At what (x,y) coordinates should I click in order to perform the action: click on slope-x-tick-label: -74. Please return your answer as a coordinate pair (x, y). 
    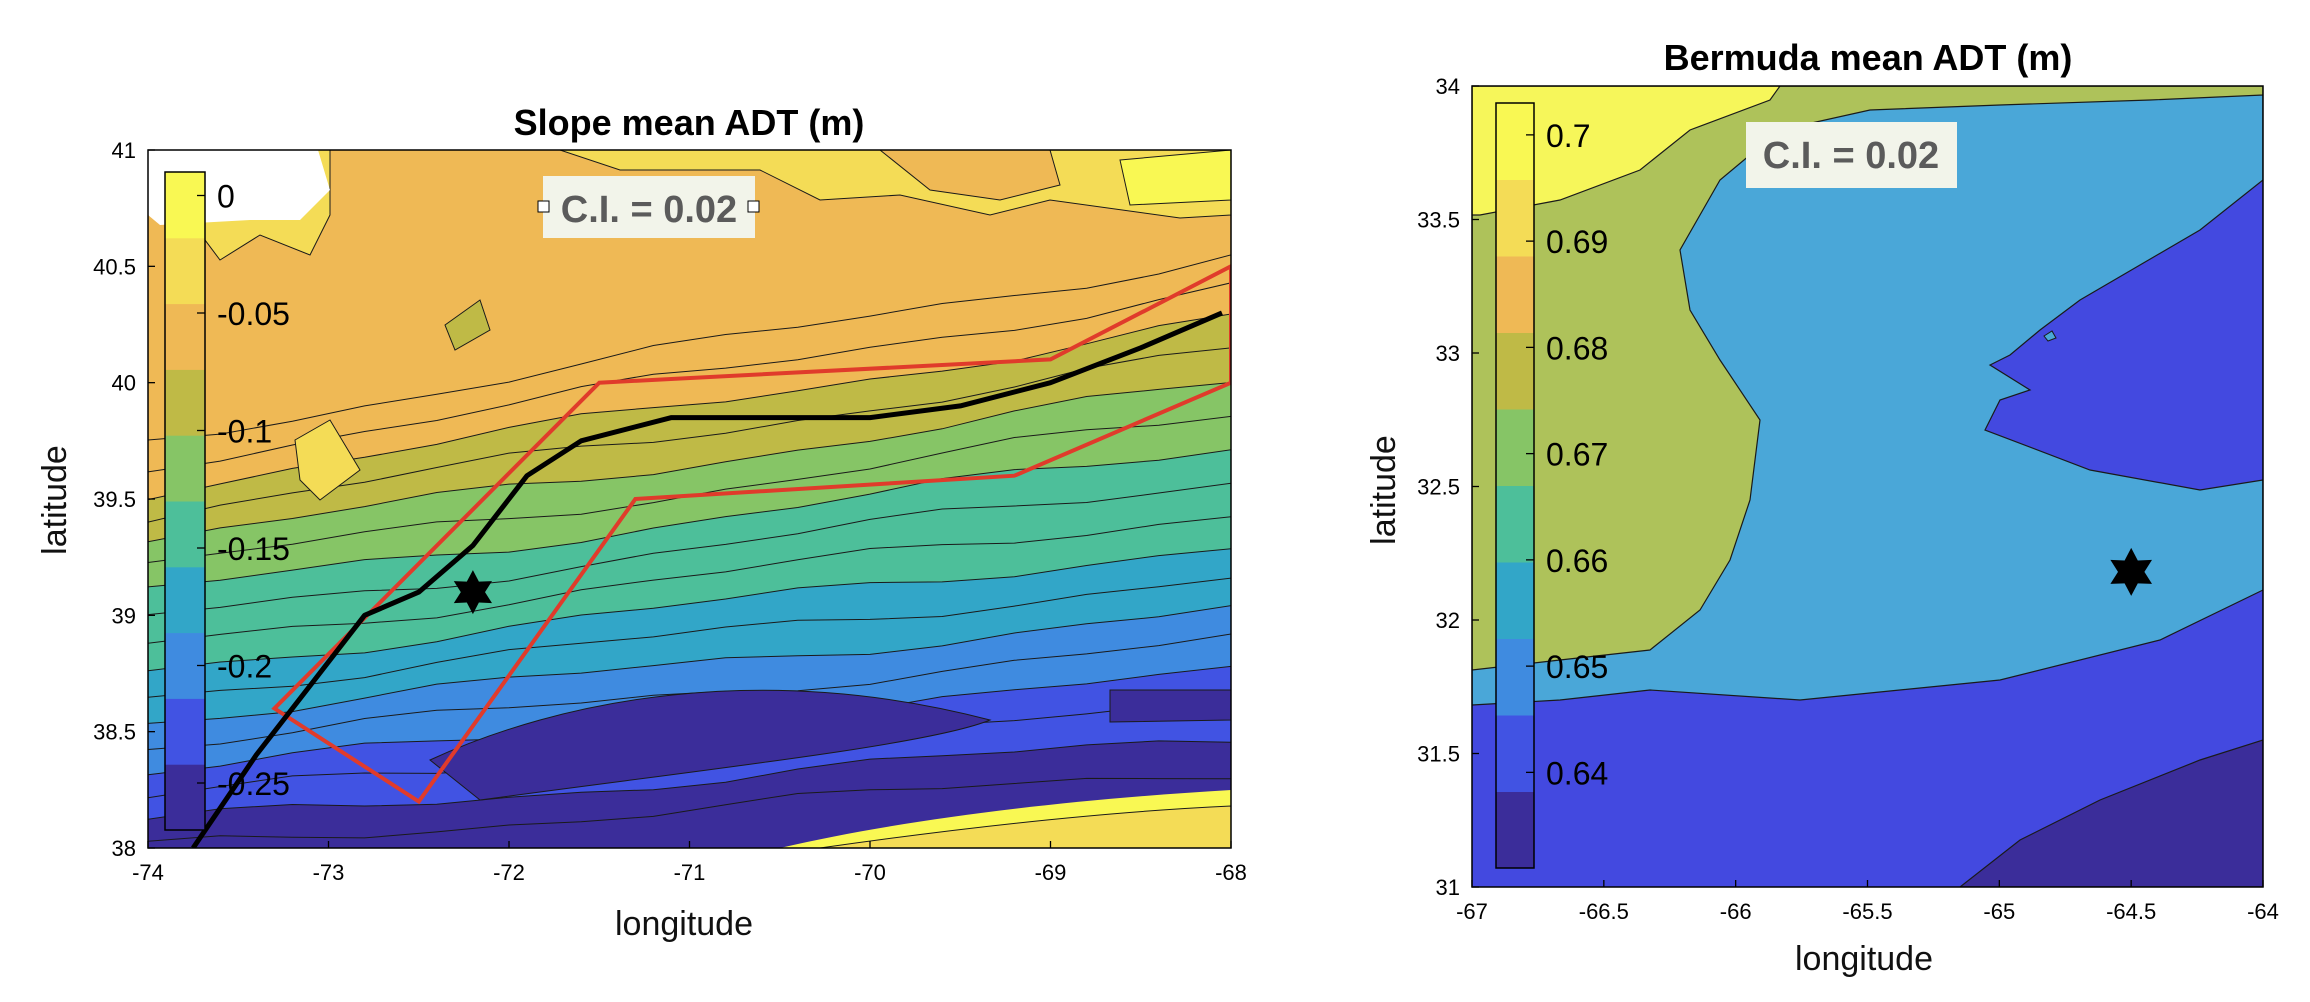
    Looking at the image, I should click on (148, 872).